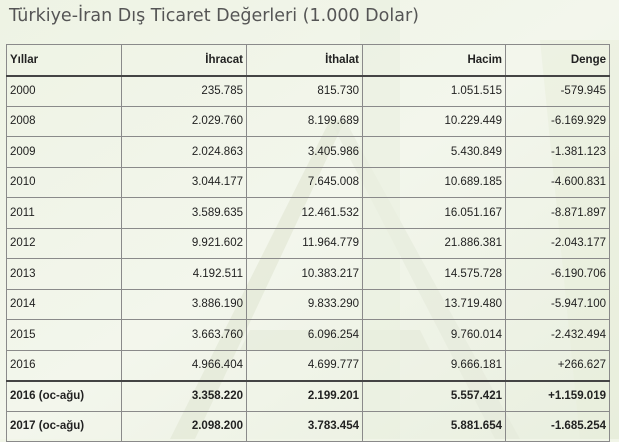 The width and height of the screenshot is (619, 442). Describe the element at coordinates (304, 91) in the screenshot. I see `cell-imports: 815.730` at that location.